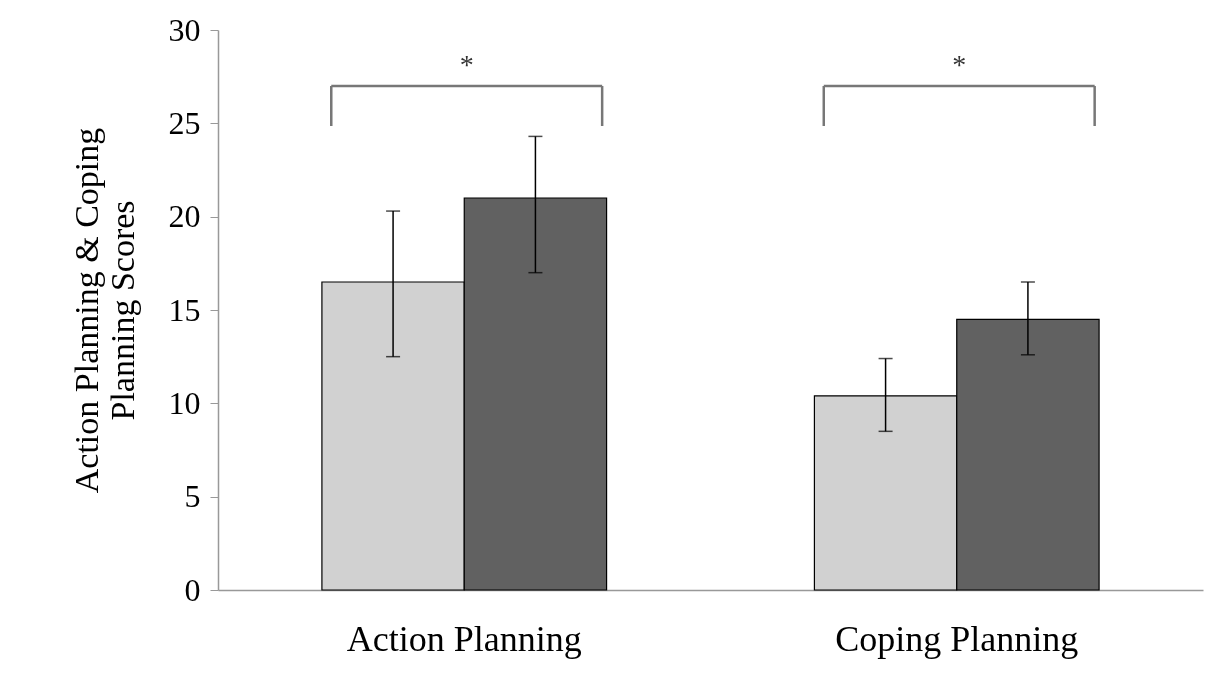 The height and width of the screenshot is (700, 1220). What do you see at coordinates (464, 638) in the screenshot?
I see `x-tick-label: Action Planning` at bounding box center [464, 638].